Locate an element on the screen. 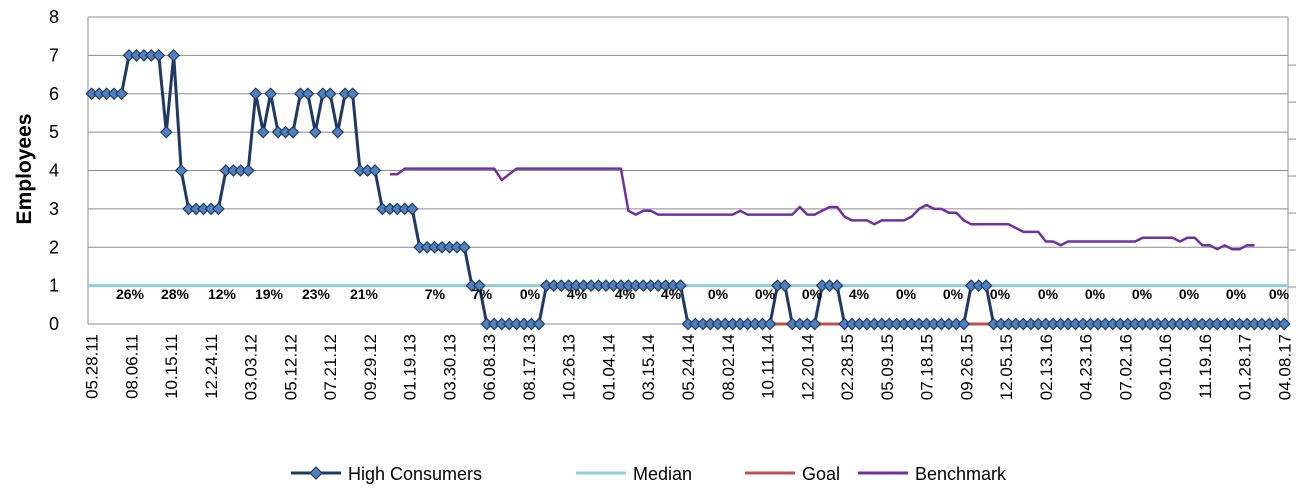  x-tick-label: 09.10.16 is located at coordinates (1165, 367).